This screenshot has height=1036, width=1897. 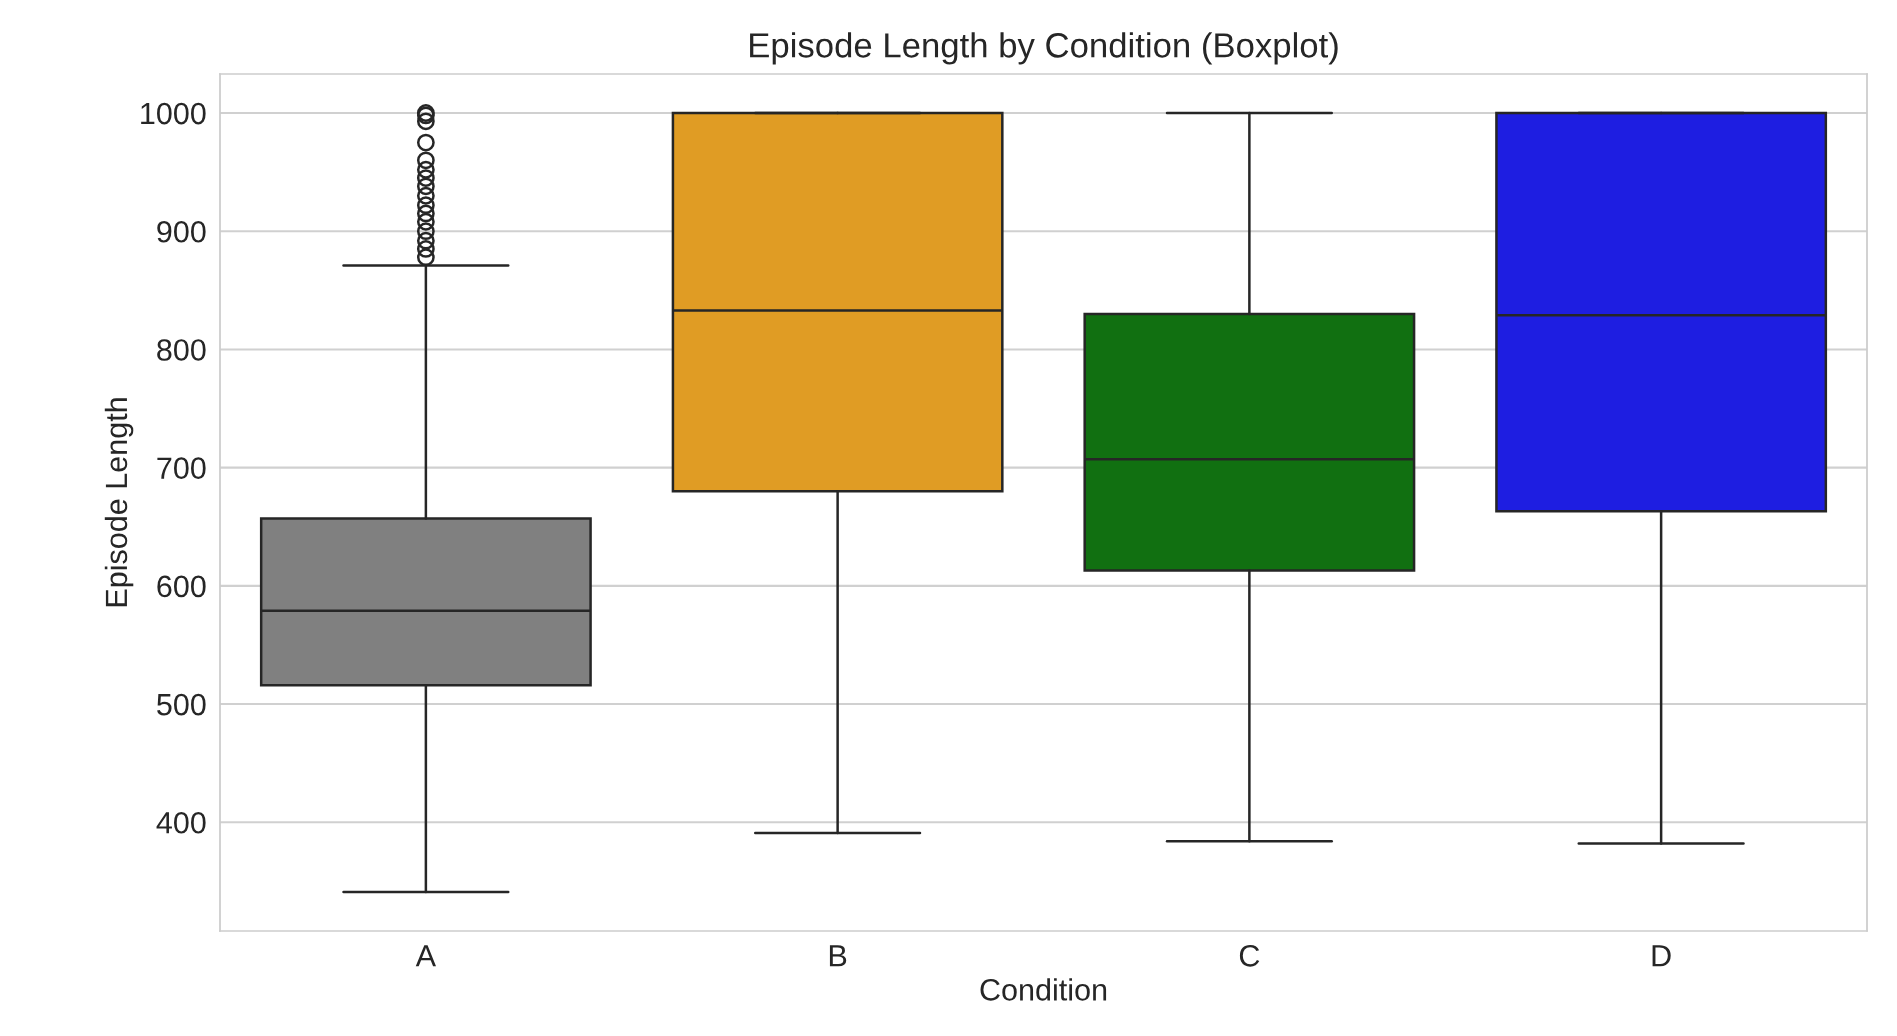 I want to click on y-tick-label: 1000, so click(x=173, y=113).